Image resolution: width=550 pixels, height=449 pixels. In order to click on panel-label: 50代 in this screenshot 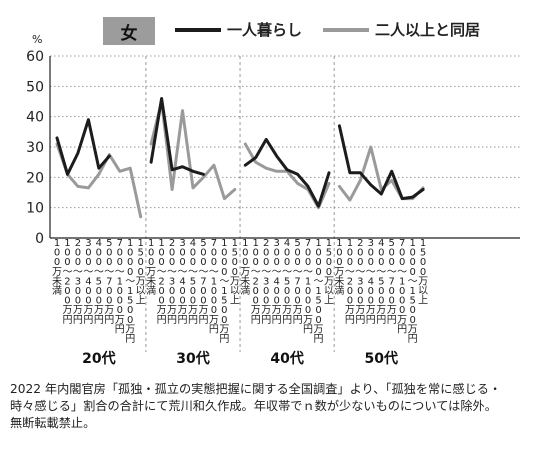, I will do `click(381, 358)`.